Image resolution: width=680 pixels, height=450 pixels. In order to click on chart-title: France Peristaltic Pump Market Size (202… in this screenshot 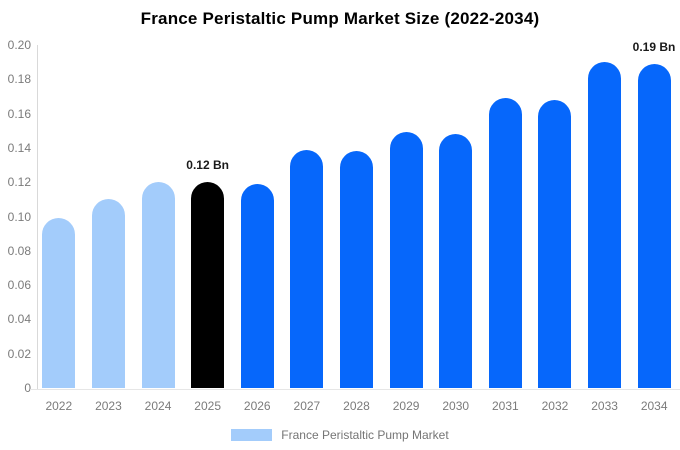, I will do `click(340, 18)`.